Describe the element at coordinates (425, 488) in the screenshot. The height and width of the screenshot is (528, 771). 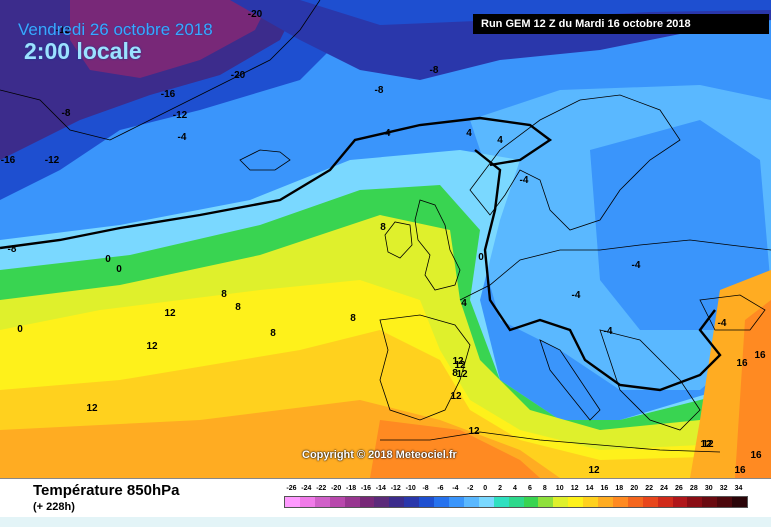
I see `scale-label: -8` at that location.